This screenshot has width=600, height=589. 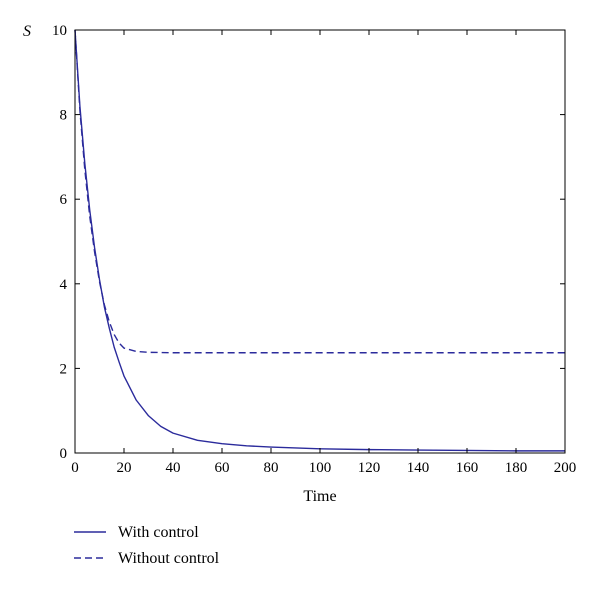 What do you see at coordinates (64, 200) in the screenshot?
I see `y-tick-label: 6` at bounding box center [64, 200].